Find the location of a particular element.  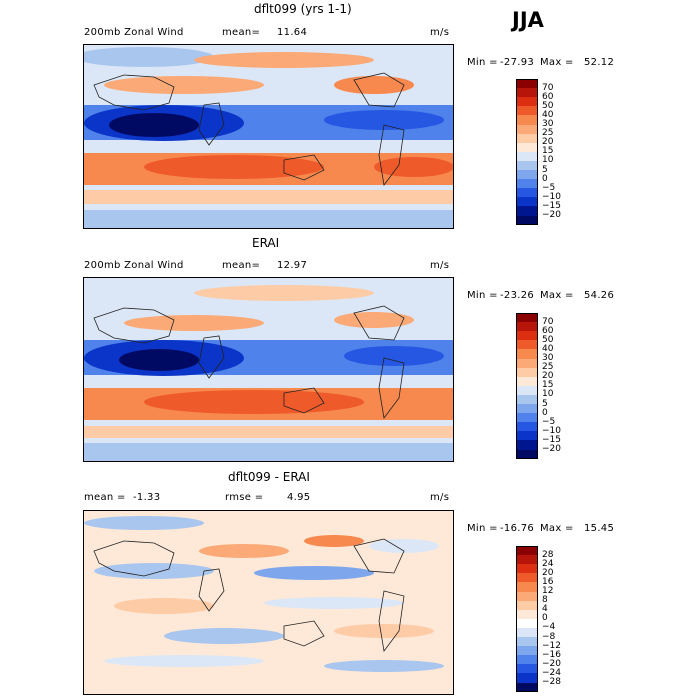

colorbar-tick-label: −24 is located at coordinates (551, 672).